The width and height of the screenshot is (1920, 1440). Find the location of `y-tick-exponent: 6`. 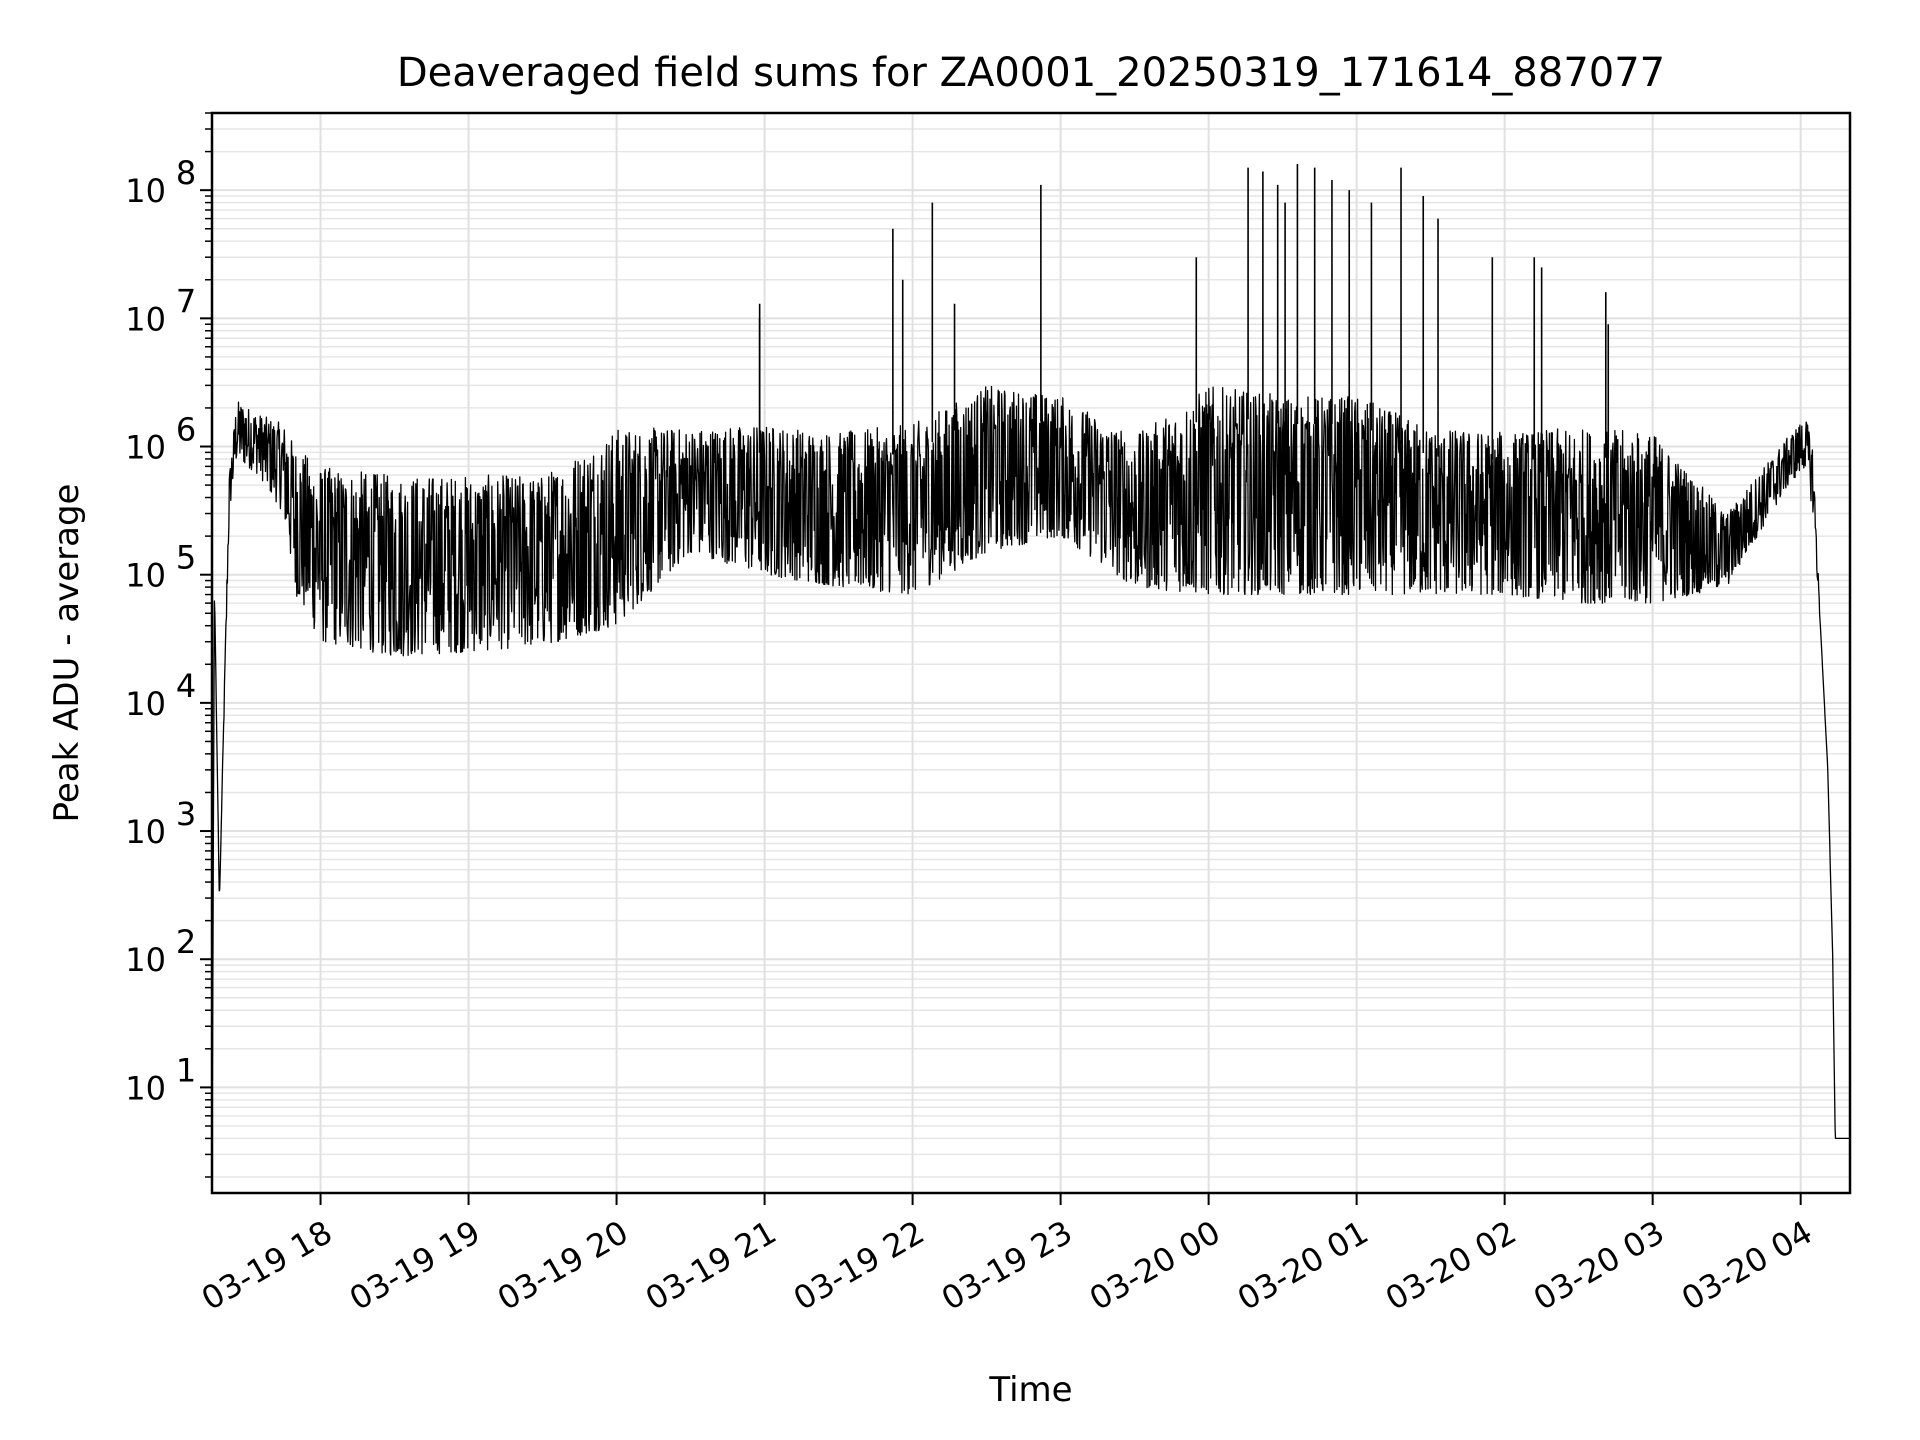

y-tick-exponent: 6 is located at coordinates (186, 430).